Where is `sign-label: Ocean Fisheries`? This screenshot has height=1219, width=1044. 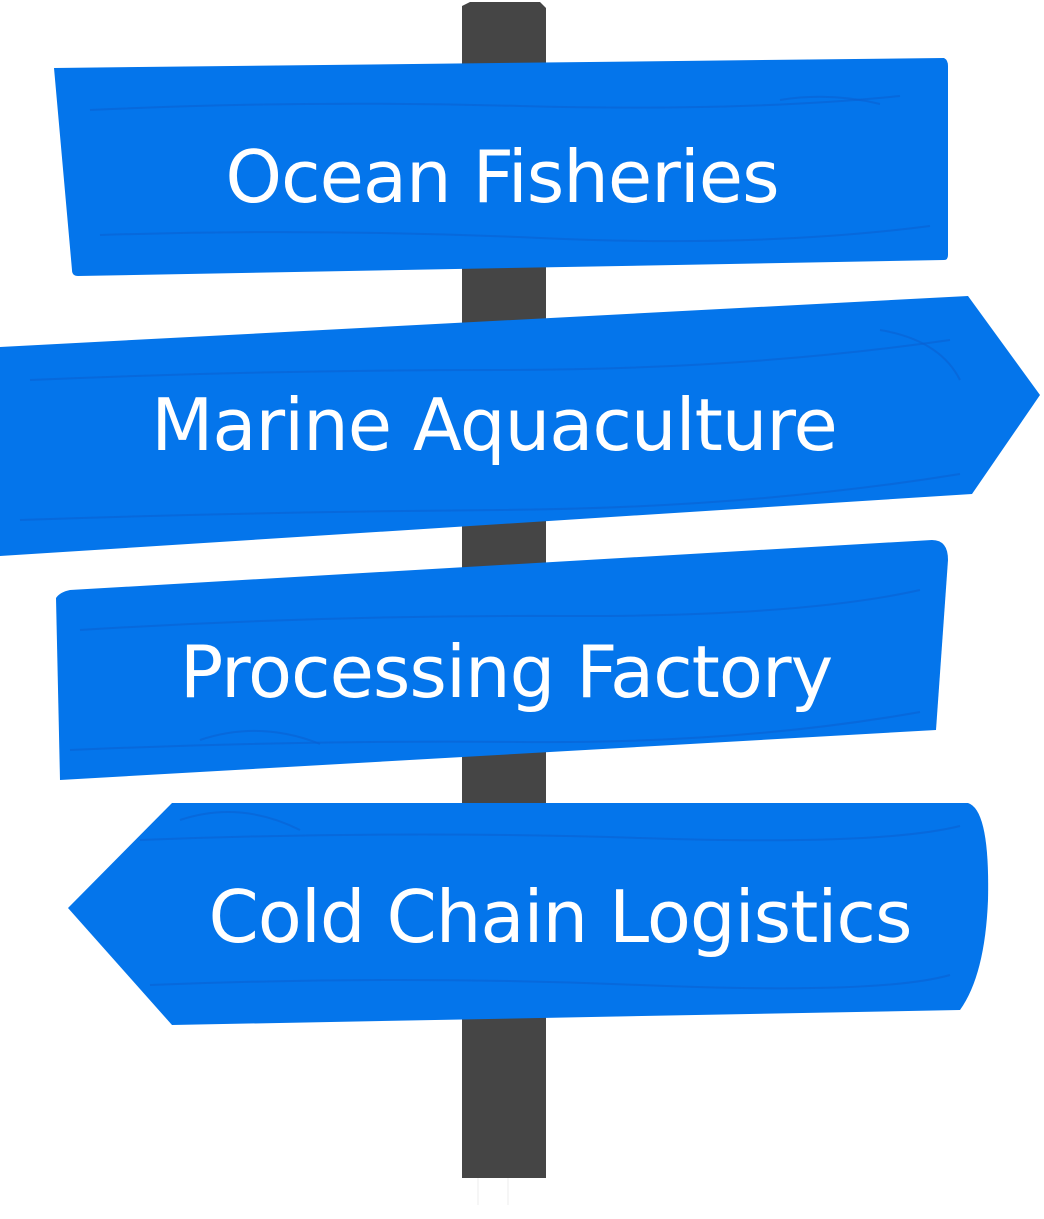
sign-label: Ocean Fisheries is located at coordinates (501, 177).